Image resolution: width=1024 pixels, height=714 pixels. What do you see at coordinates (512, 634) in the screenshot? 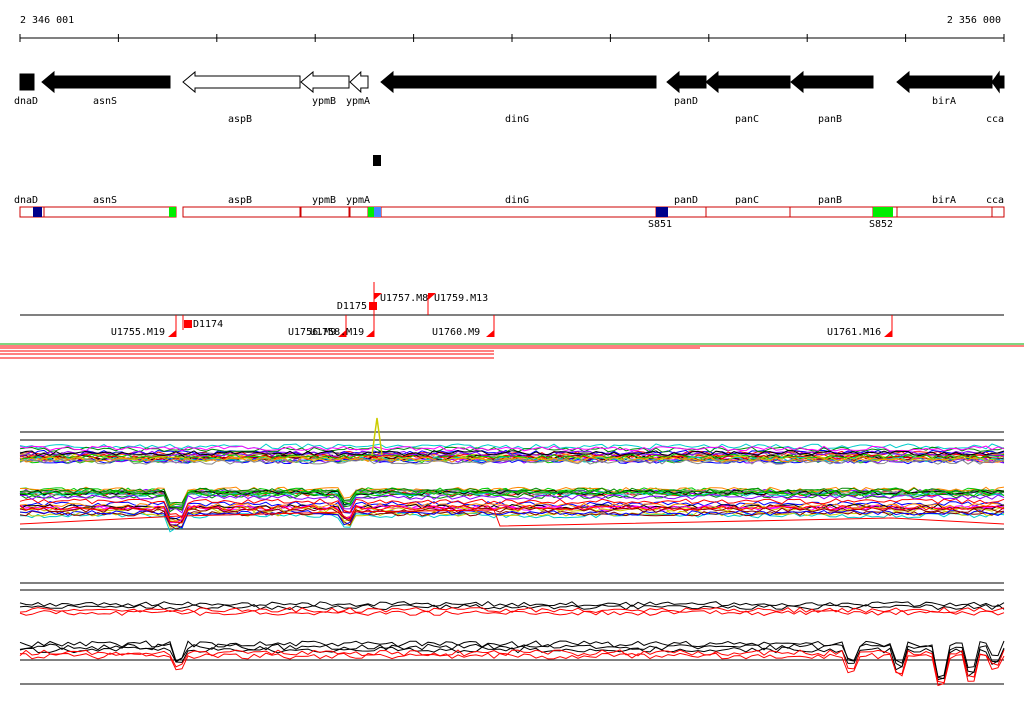
I see `expression-summary` at bounding box center [512, 634].